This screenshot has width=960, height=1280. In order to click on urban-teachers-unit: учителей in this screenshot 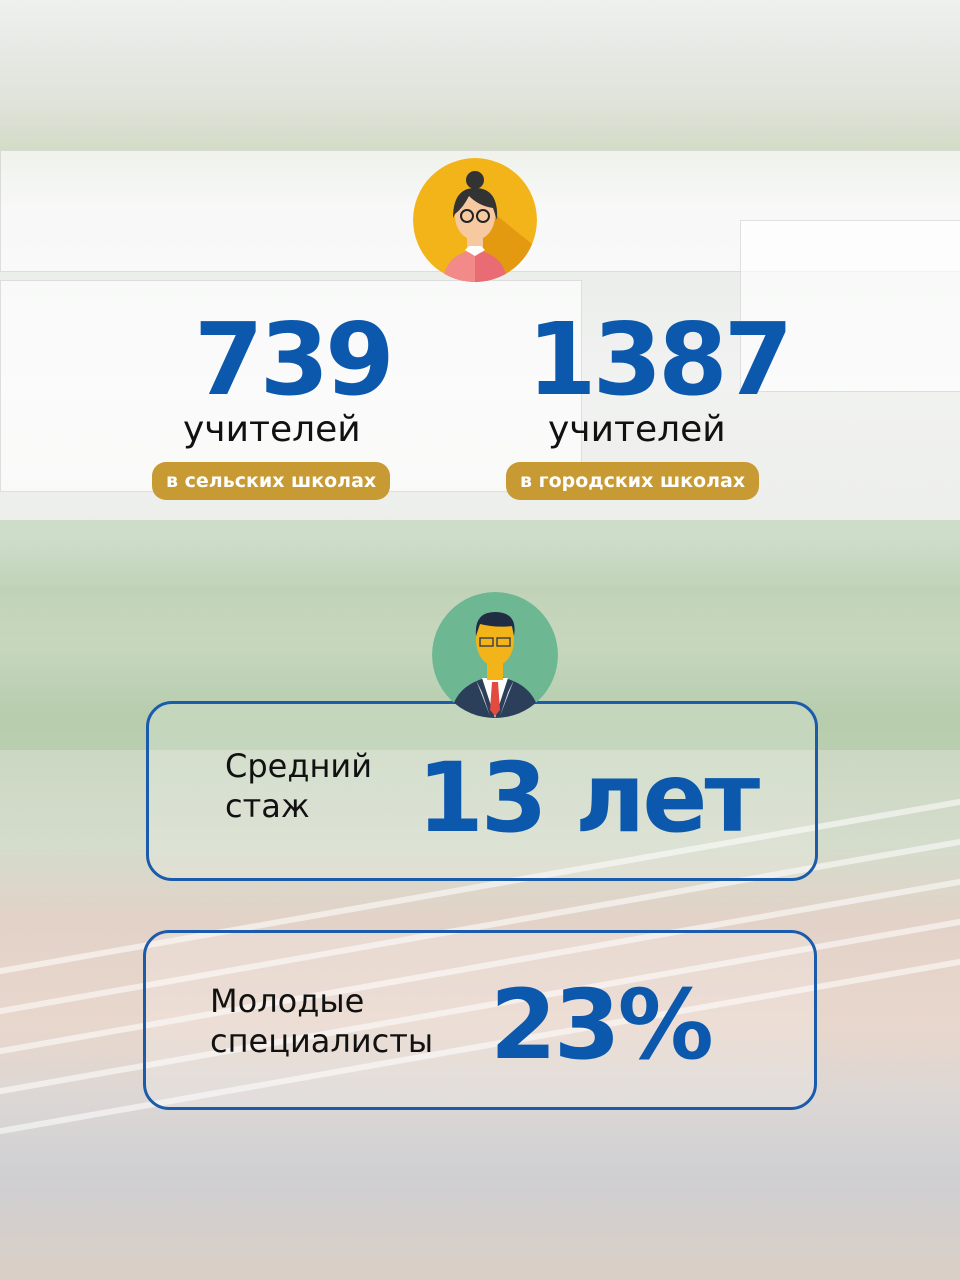, I will do `click(637, 429)`.